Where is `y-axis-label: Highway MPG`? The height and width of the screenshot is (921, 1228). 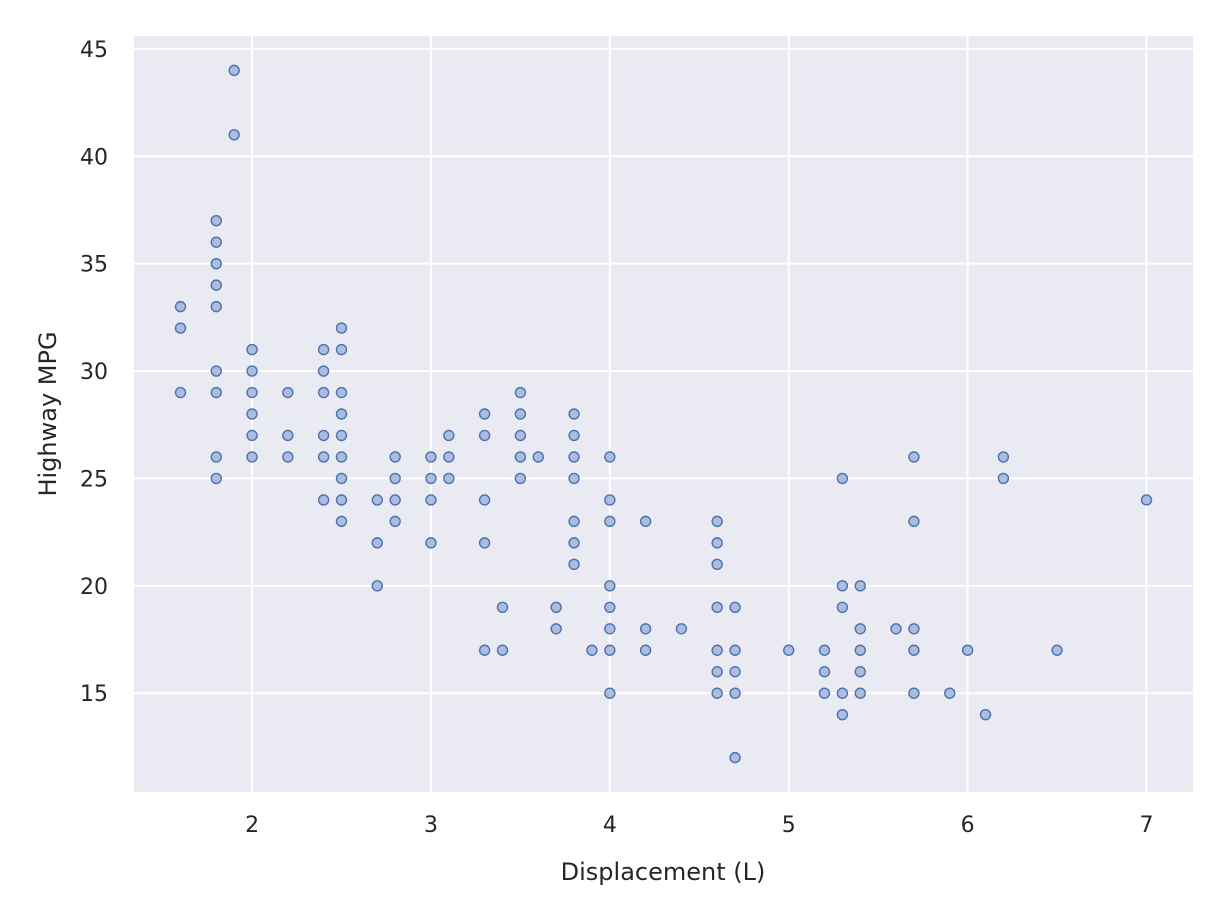
y-axis-label: Highway MPG is located at coordinates (48, 413).